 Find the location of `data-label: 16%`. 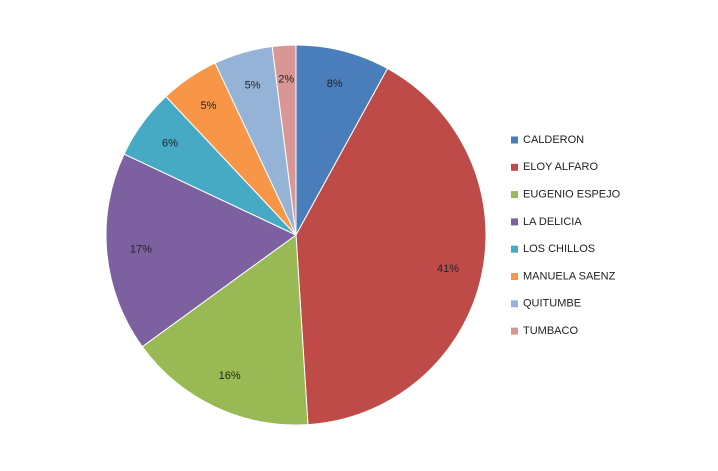

data-label: 16% is located at coordinates (230, 376).